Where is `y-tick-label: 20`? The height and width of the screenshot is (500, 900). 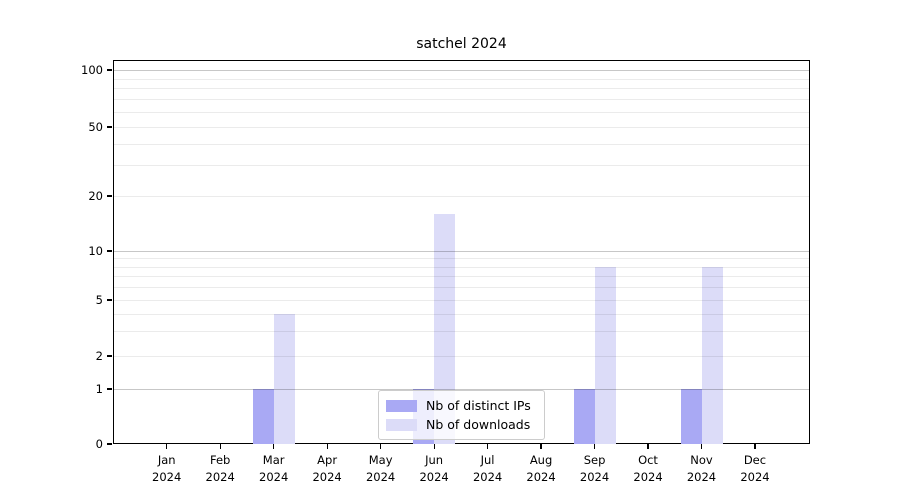 y-tick-label: 20 is located at coordinates (95, 196).